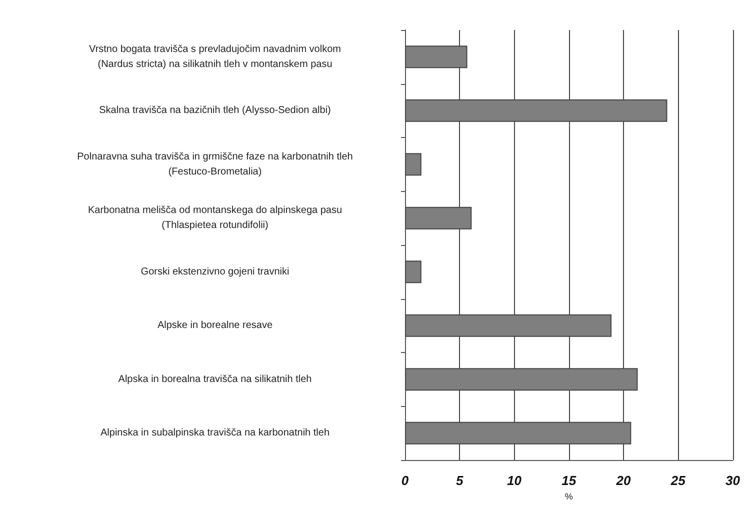 The width and height of the screenshot is (751, 528). What do you see at coordinates (623, 480) in the screenshot?
I see `x-tick-label: 20` at bounding box center [623, 480].